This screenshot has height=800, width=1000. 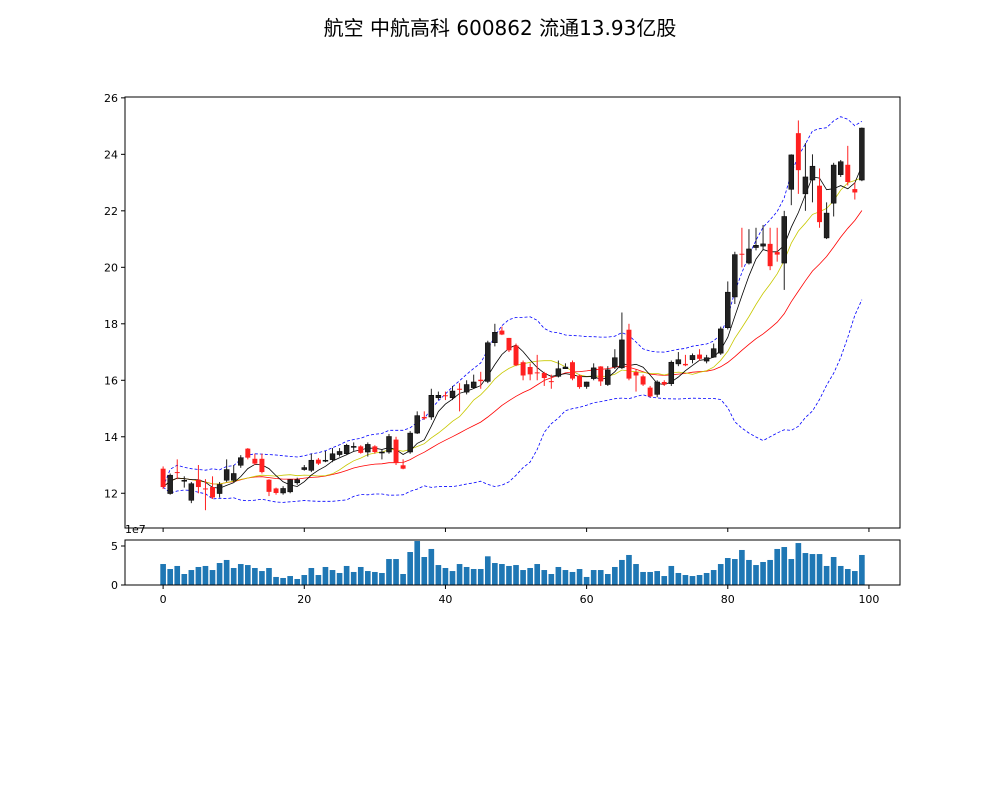 What do you see at coordinates (587, 599) in the screenshot?
I see `x-tick-label: 60` at bounding box center [587, 599].